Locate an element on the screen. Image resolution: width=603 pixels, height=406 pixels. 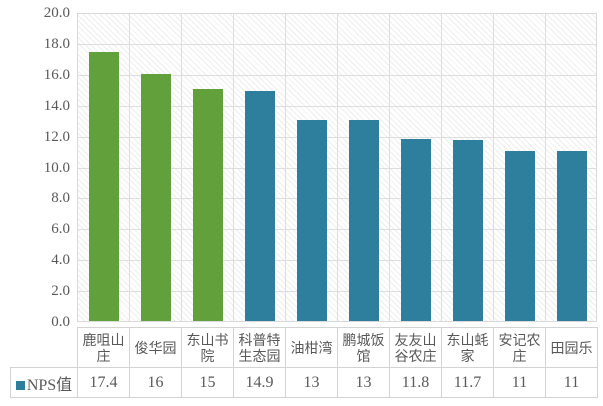
bar-鹿咀山庄 is located at coordinates (104, 186).